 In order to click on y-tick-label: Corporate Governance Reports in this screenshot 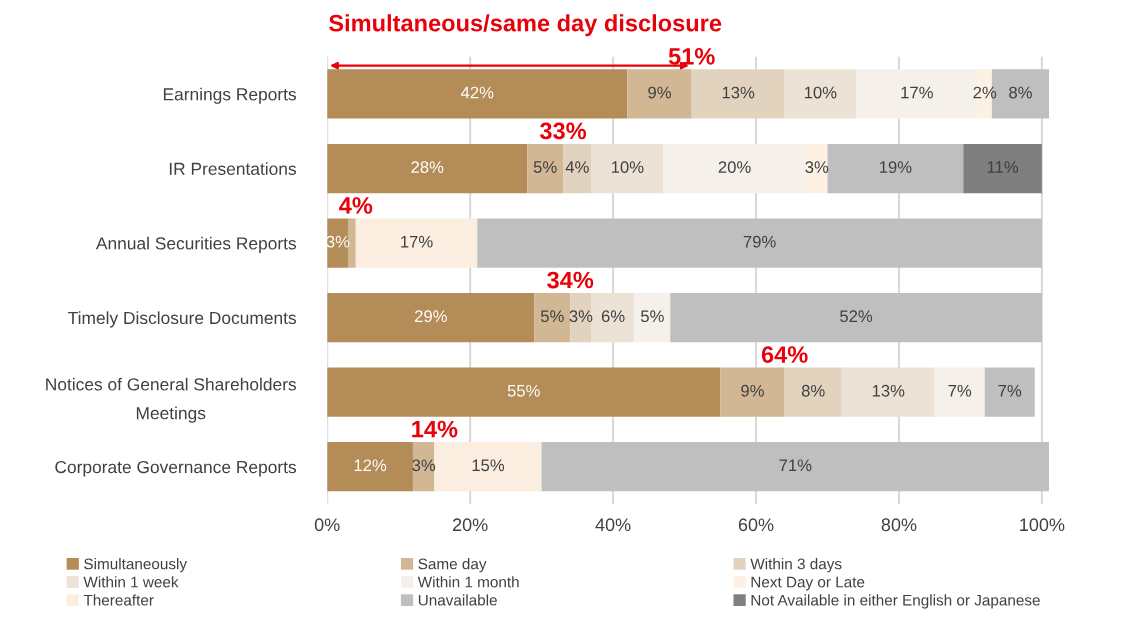, I will do `click(176, 468)`.